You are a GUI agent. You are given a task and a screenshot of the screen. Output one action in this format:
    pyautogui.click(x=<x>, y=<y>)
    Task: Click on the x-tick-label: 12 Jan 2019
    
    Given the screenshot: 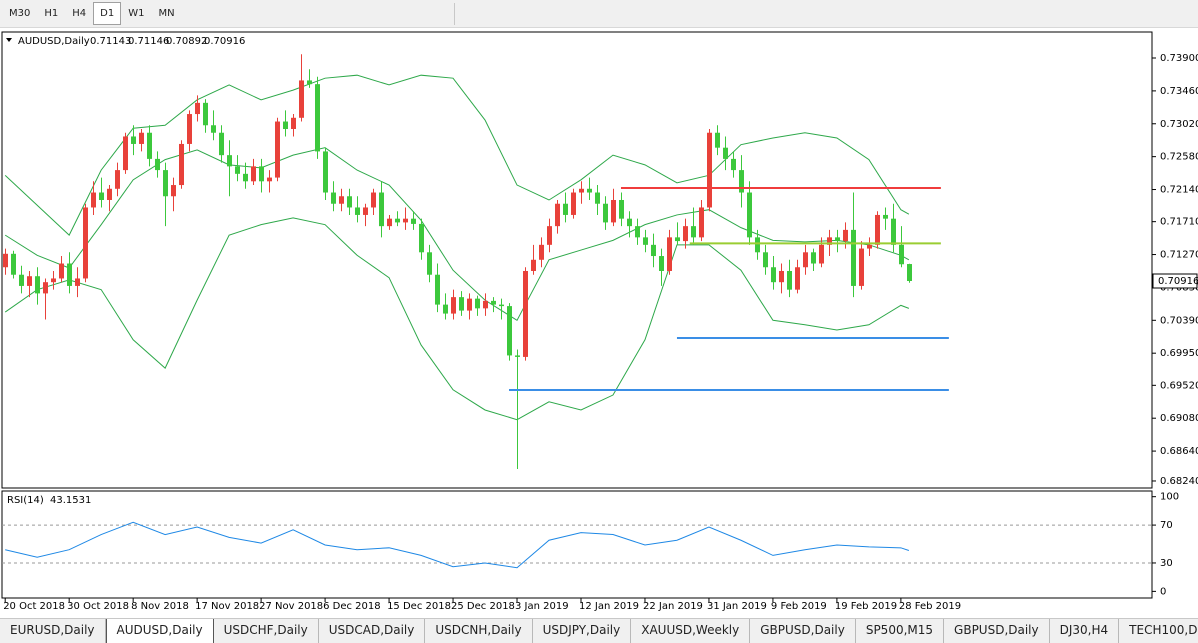 What is the action you would take?
    pyautogui.click(x=609, y=606)
    